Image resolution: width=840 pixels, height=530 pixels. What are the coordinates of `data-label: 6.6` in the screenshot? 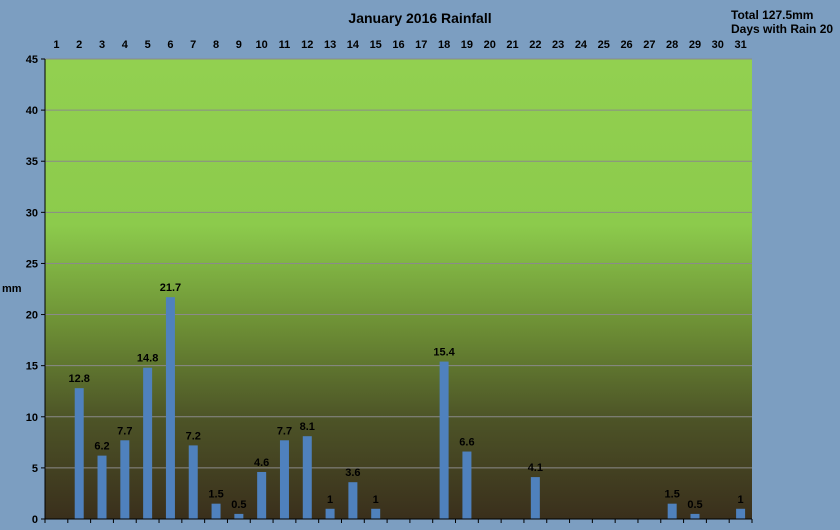 It's located at (466, 443).